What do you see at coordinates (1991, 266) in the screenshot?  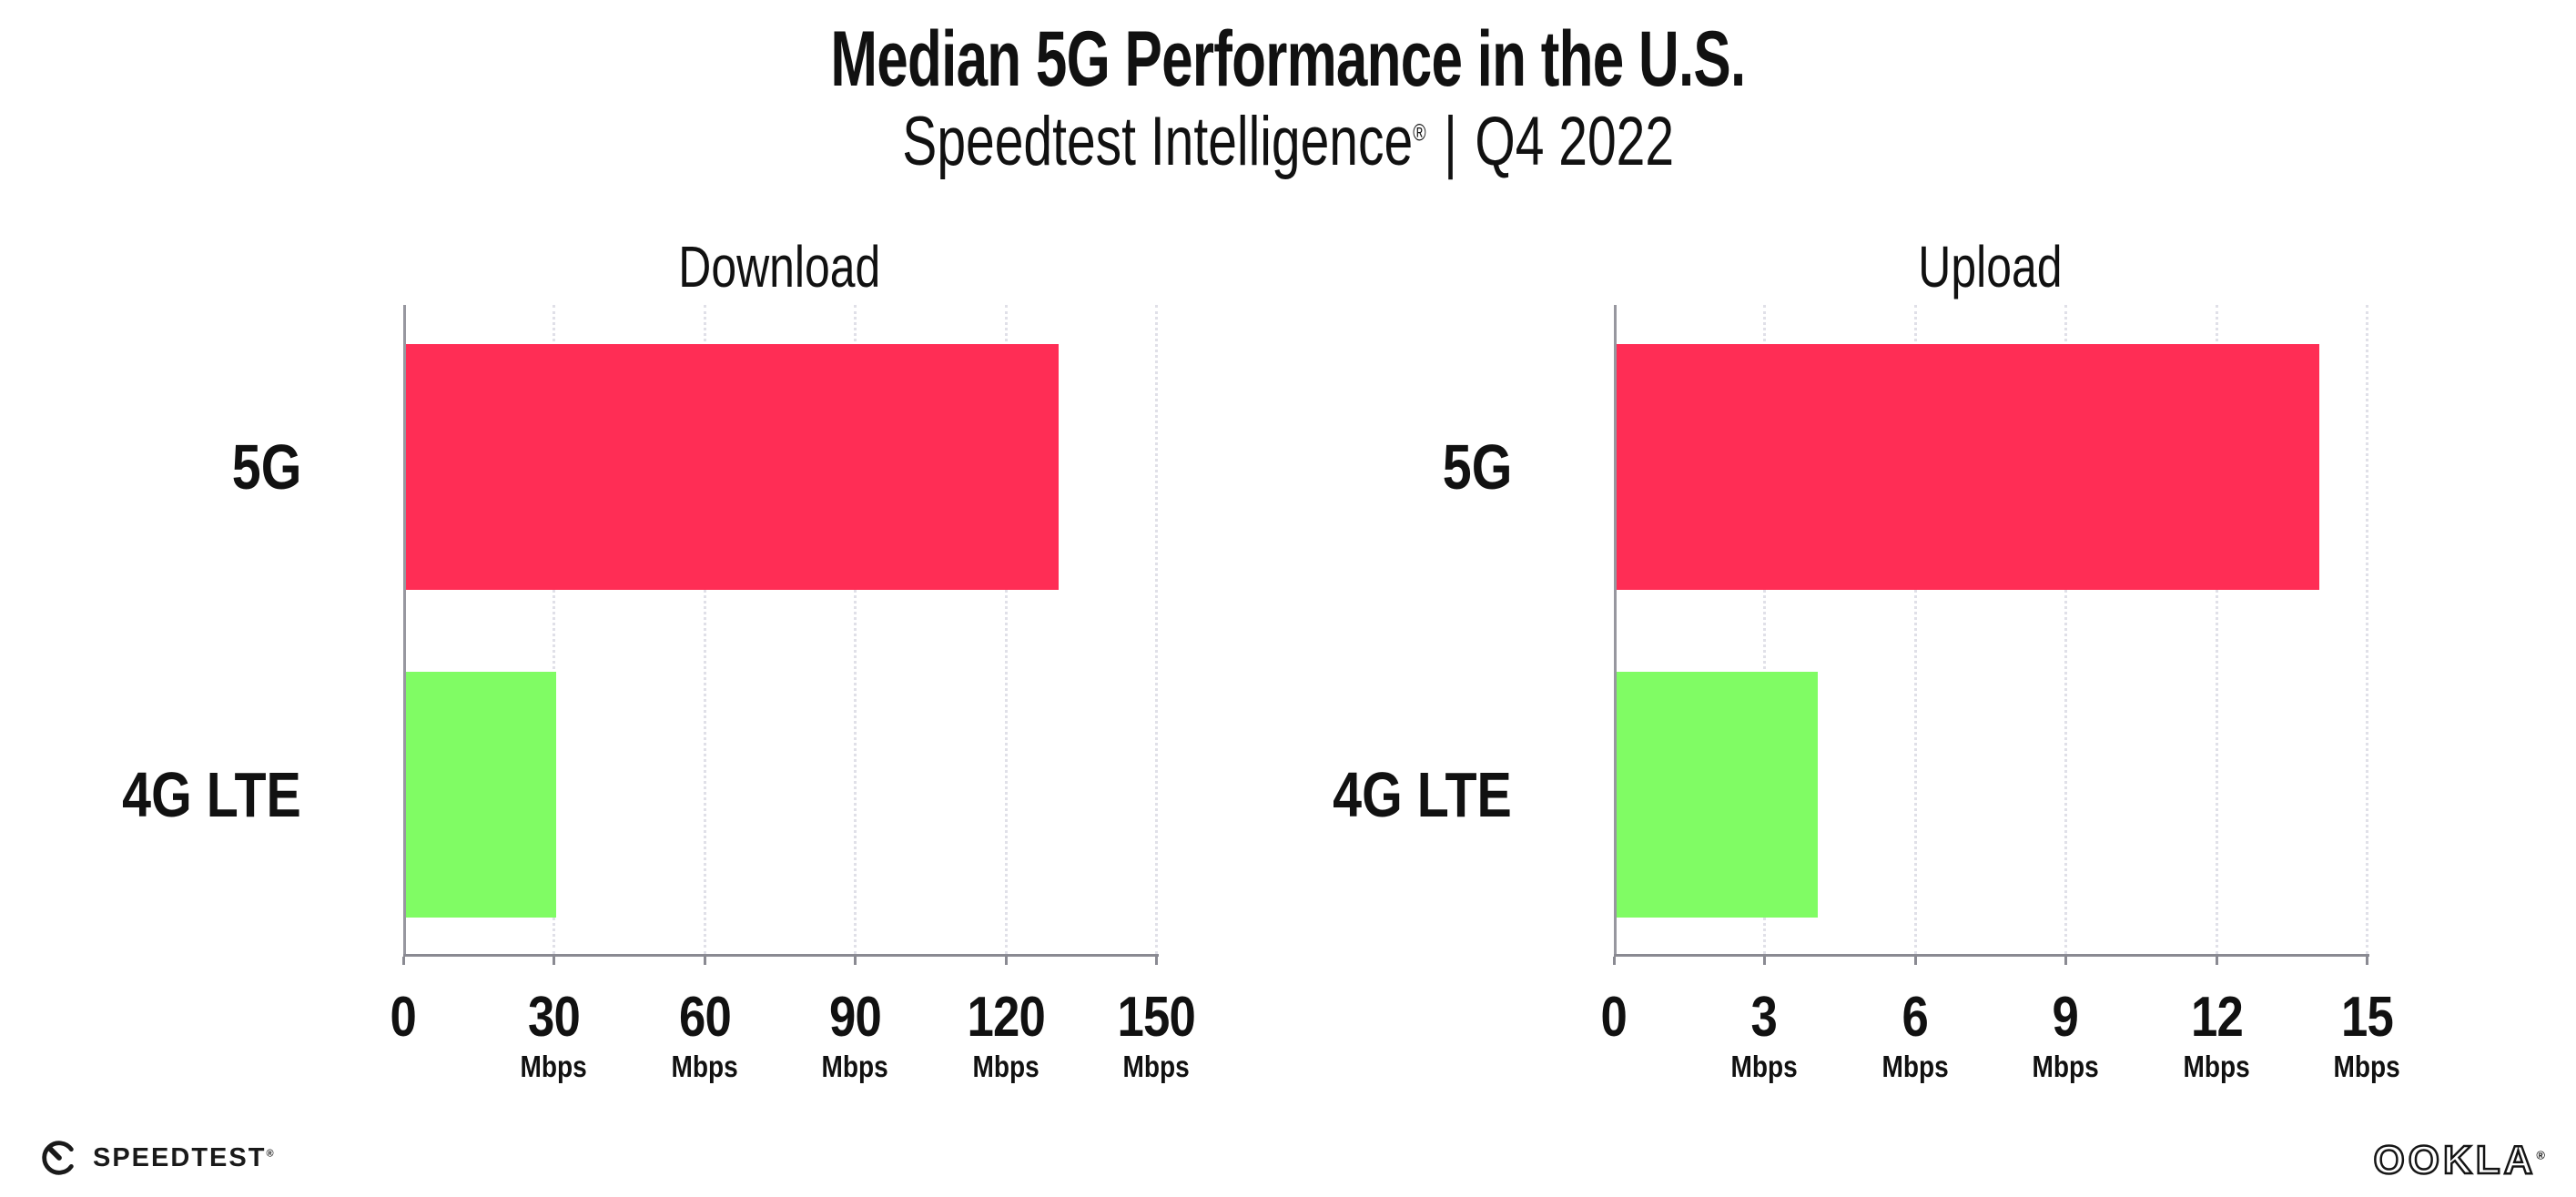 I see `chart-title: Upload` at bounding box center [1991, 266].